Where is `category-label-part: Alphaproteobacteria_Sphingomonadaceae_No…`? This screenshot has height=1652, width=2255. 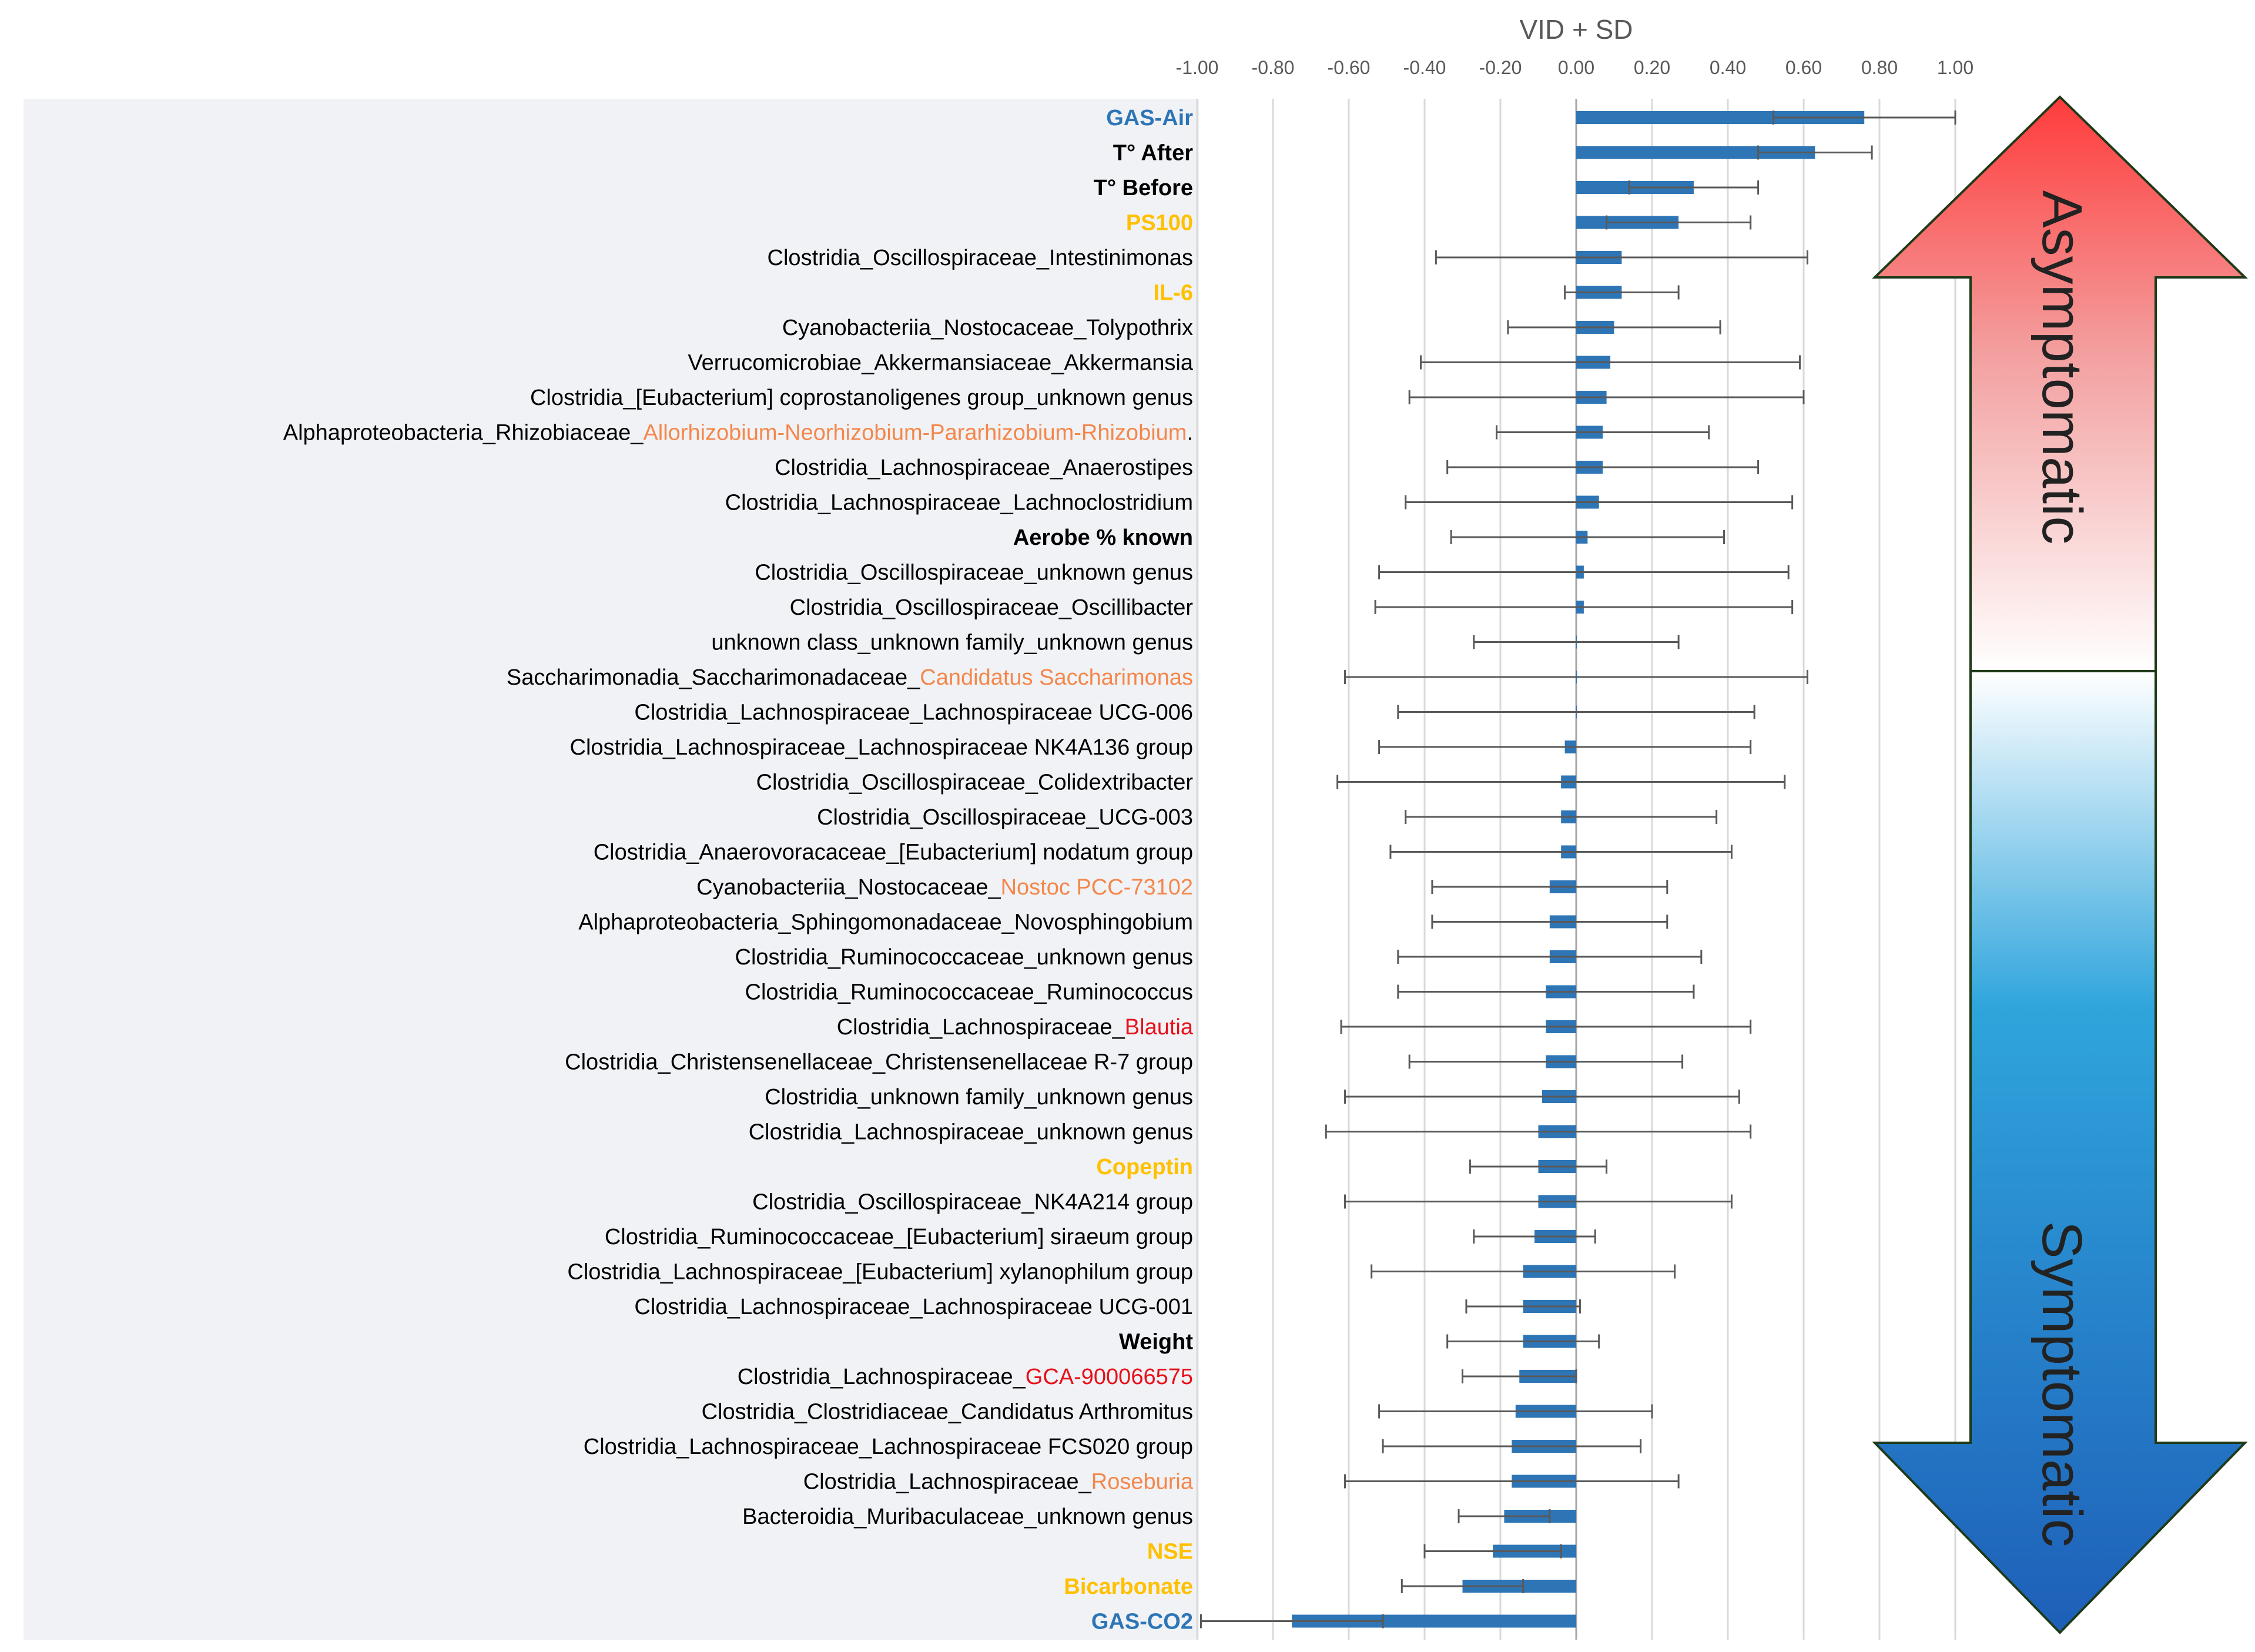
category-label-part: Alphaproteobacteria_Sphingomonadaceae_No… is located at coordinates (885, 922).